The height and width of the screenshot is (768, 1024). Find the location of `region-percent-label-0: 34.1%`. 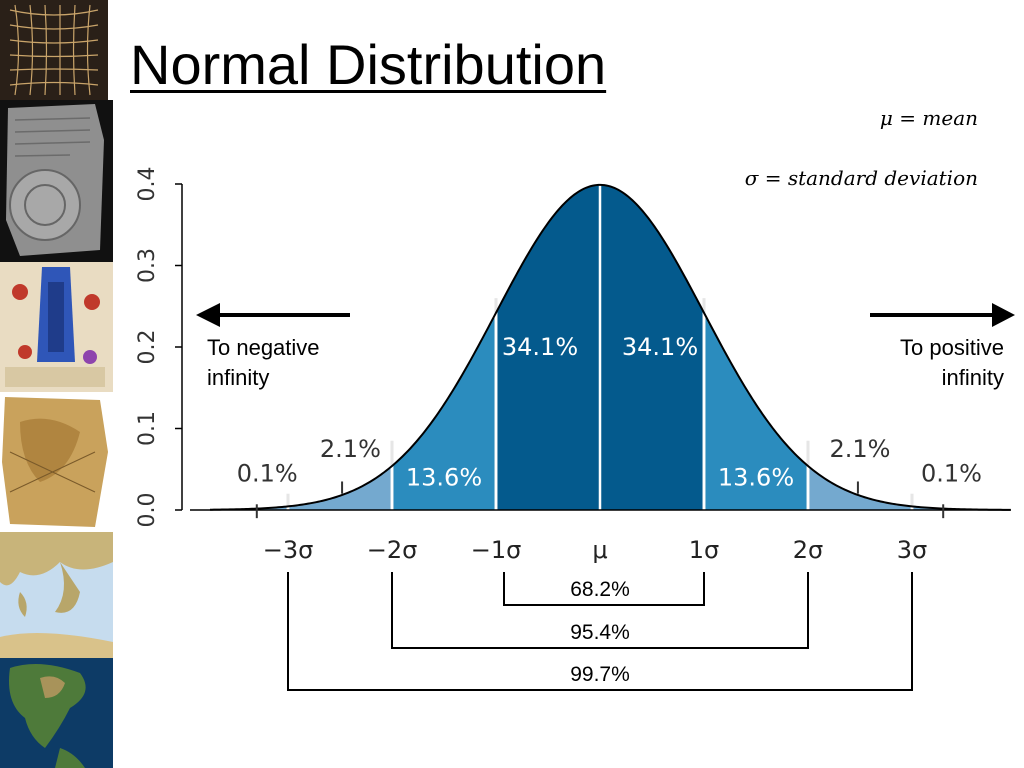

region-percent-label-0: 34.1% is located at coordinates (540, 347).